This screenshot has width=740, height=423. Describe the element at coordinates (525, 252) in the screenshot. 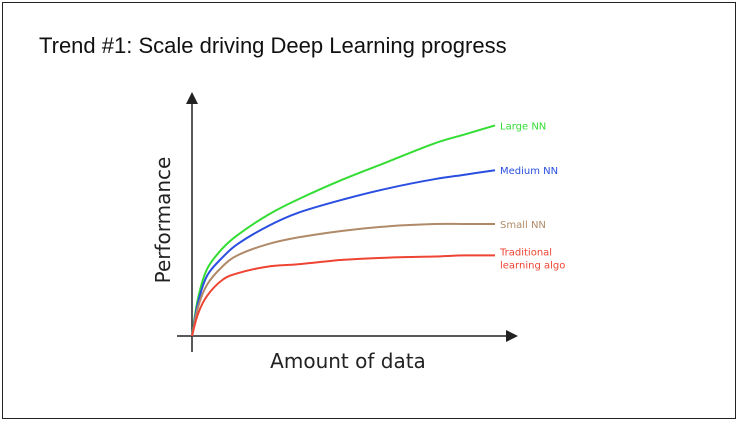

I see `series-label-line: Traditional` at that location.